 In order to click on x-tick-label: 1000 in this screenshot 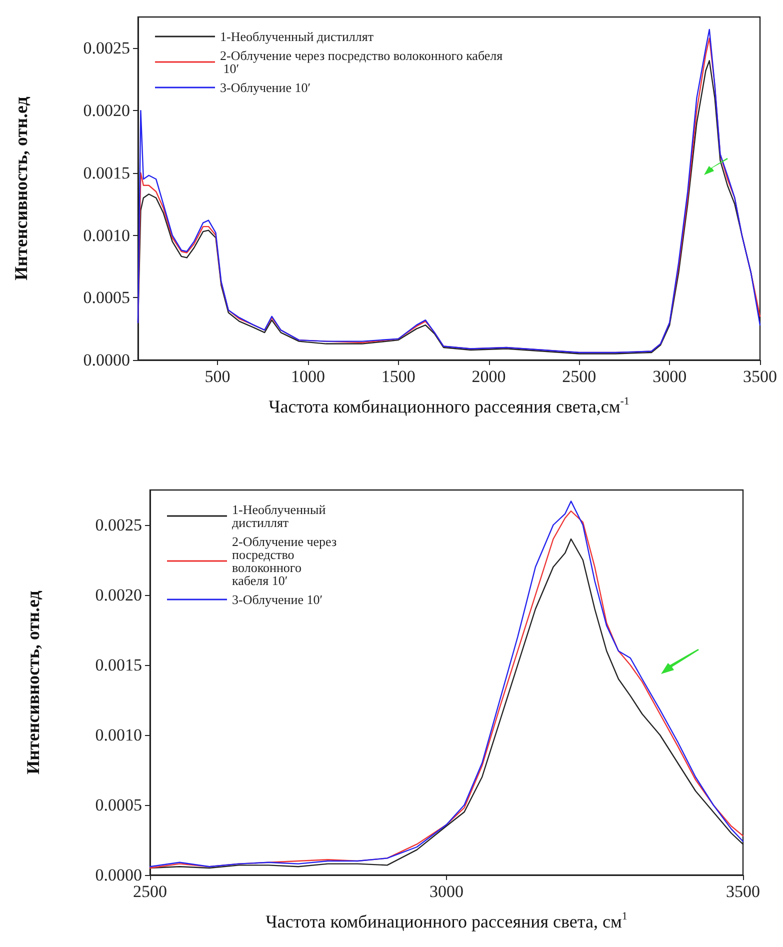, I will do `click(307, 376)`.